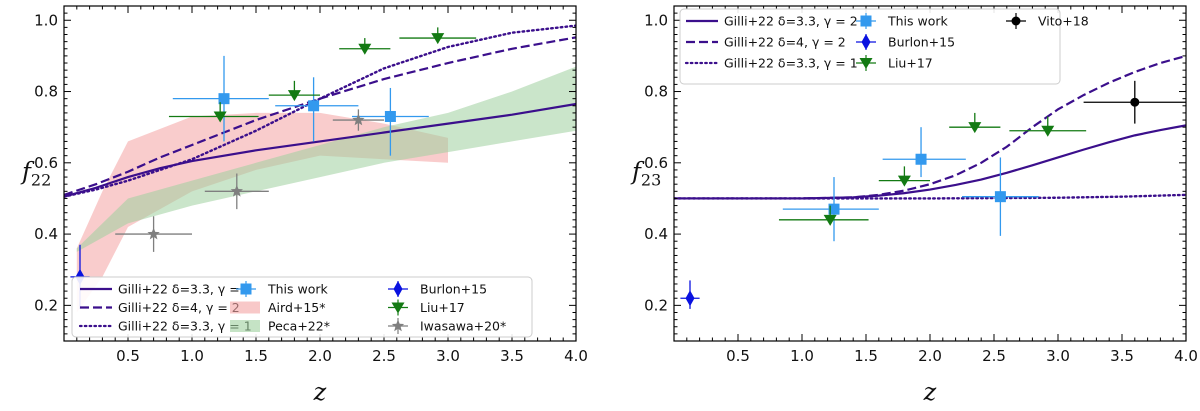  What do you see at coordinates (463, 326) in the screenshot?
I see `legend-label: Iwasawa+20*` at bounding box center [463, 326].